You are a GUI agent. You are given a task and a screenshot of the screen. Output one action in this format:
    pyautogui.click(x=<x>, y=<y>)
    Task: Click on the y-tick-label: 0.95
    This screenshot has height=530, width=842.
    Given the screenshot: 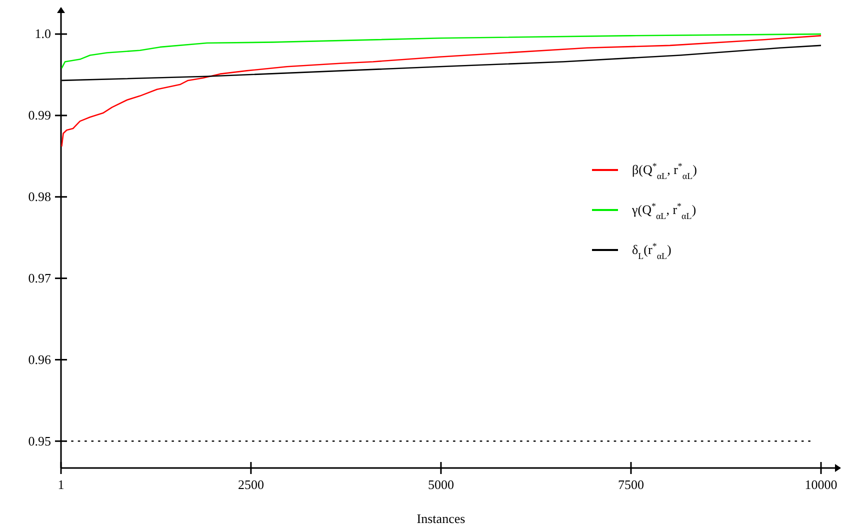 What is the action you would take?
    pyautogui.click(x=39, y=440)
    